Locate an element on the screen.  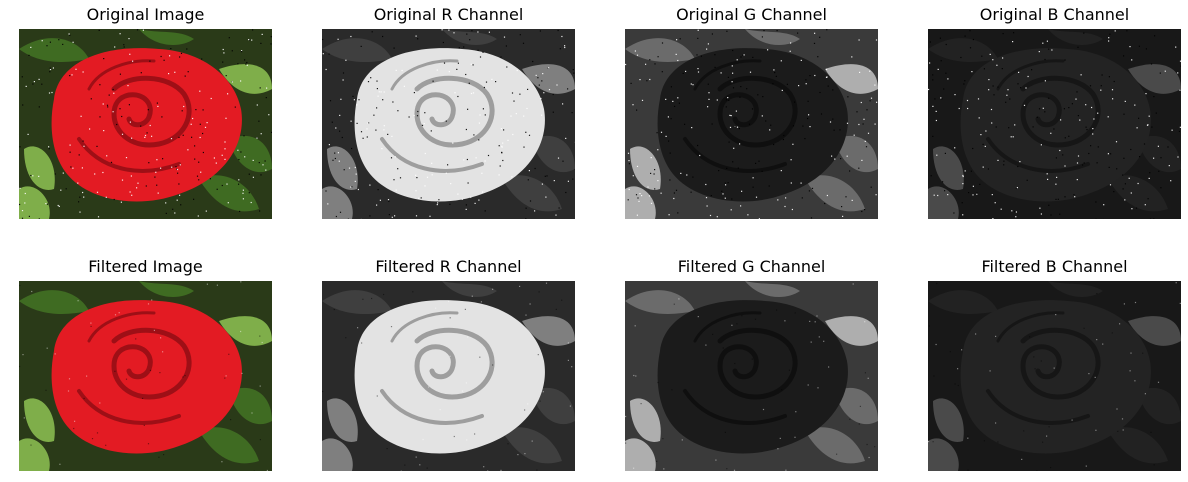
panel-title: Filtered B Channel is located at coordinates (1054, 266).